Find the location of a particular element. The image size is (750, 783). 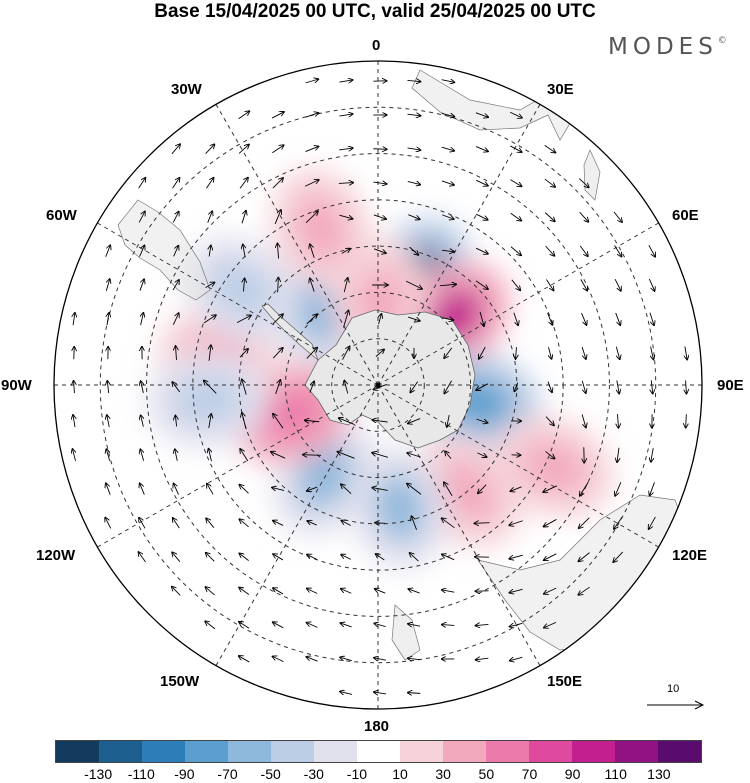

new-zealand-outline is located at coordinates (406, 632).